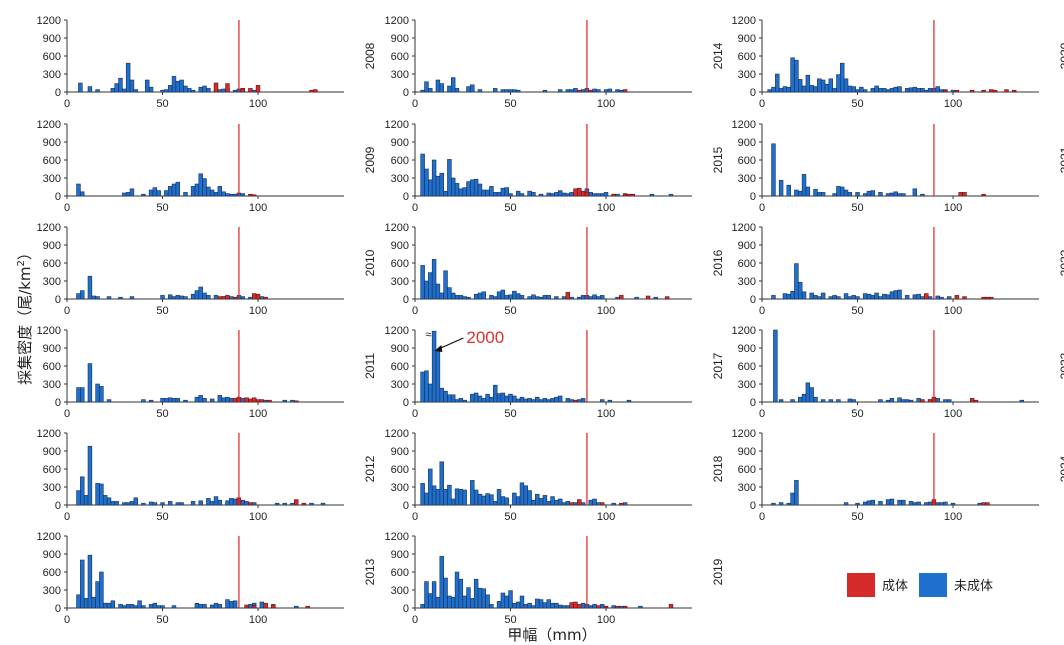 This screenshot has width=1064, height=645. What do you see at coordinates (555, 372) in the screenshot?
I see `panel-2017: 0 300 600 900 1200 0 50 100 2017 ≈ 2000` at bounding box center [555, 372].